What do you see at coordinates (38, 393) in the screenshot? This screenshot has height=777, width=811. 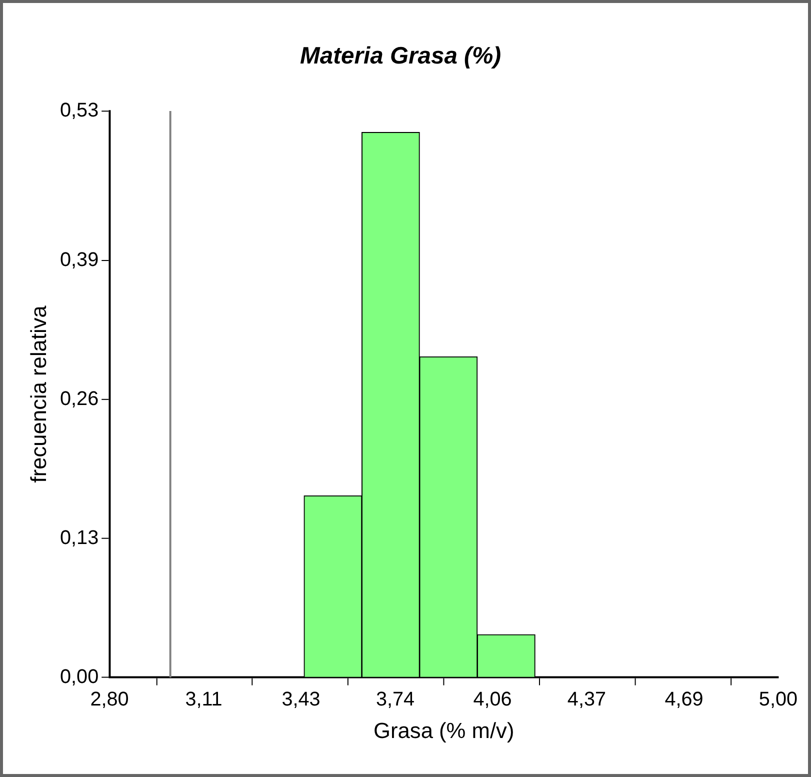 I see `y-axis-title: frecuencia relativa` at bounding box center [38, 393].